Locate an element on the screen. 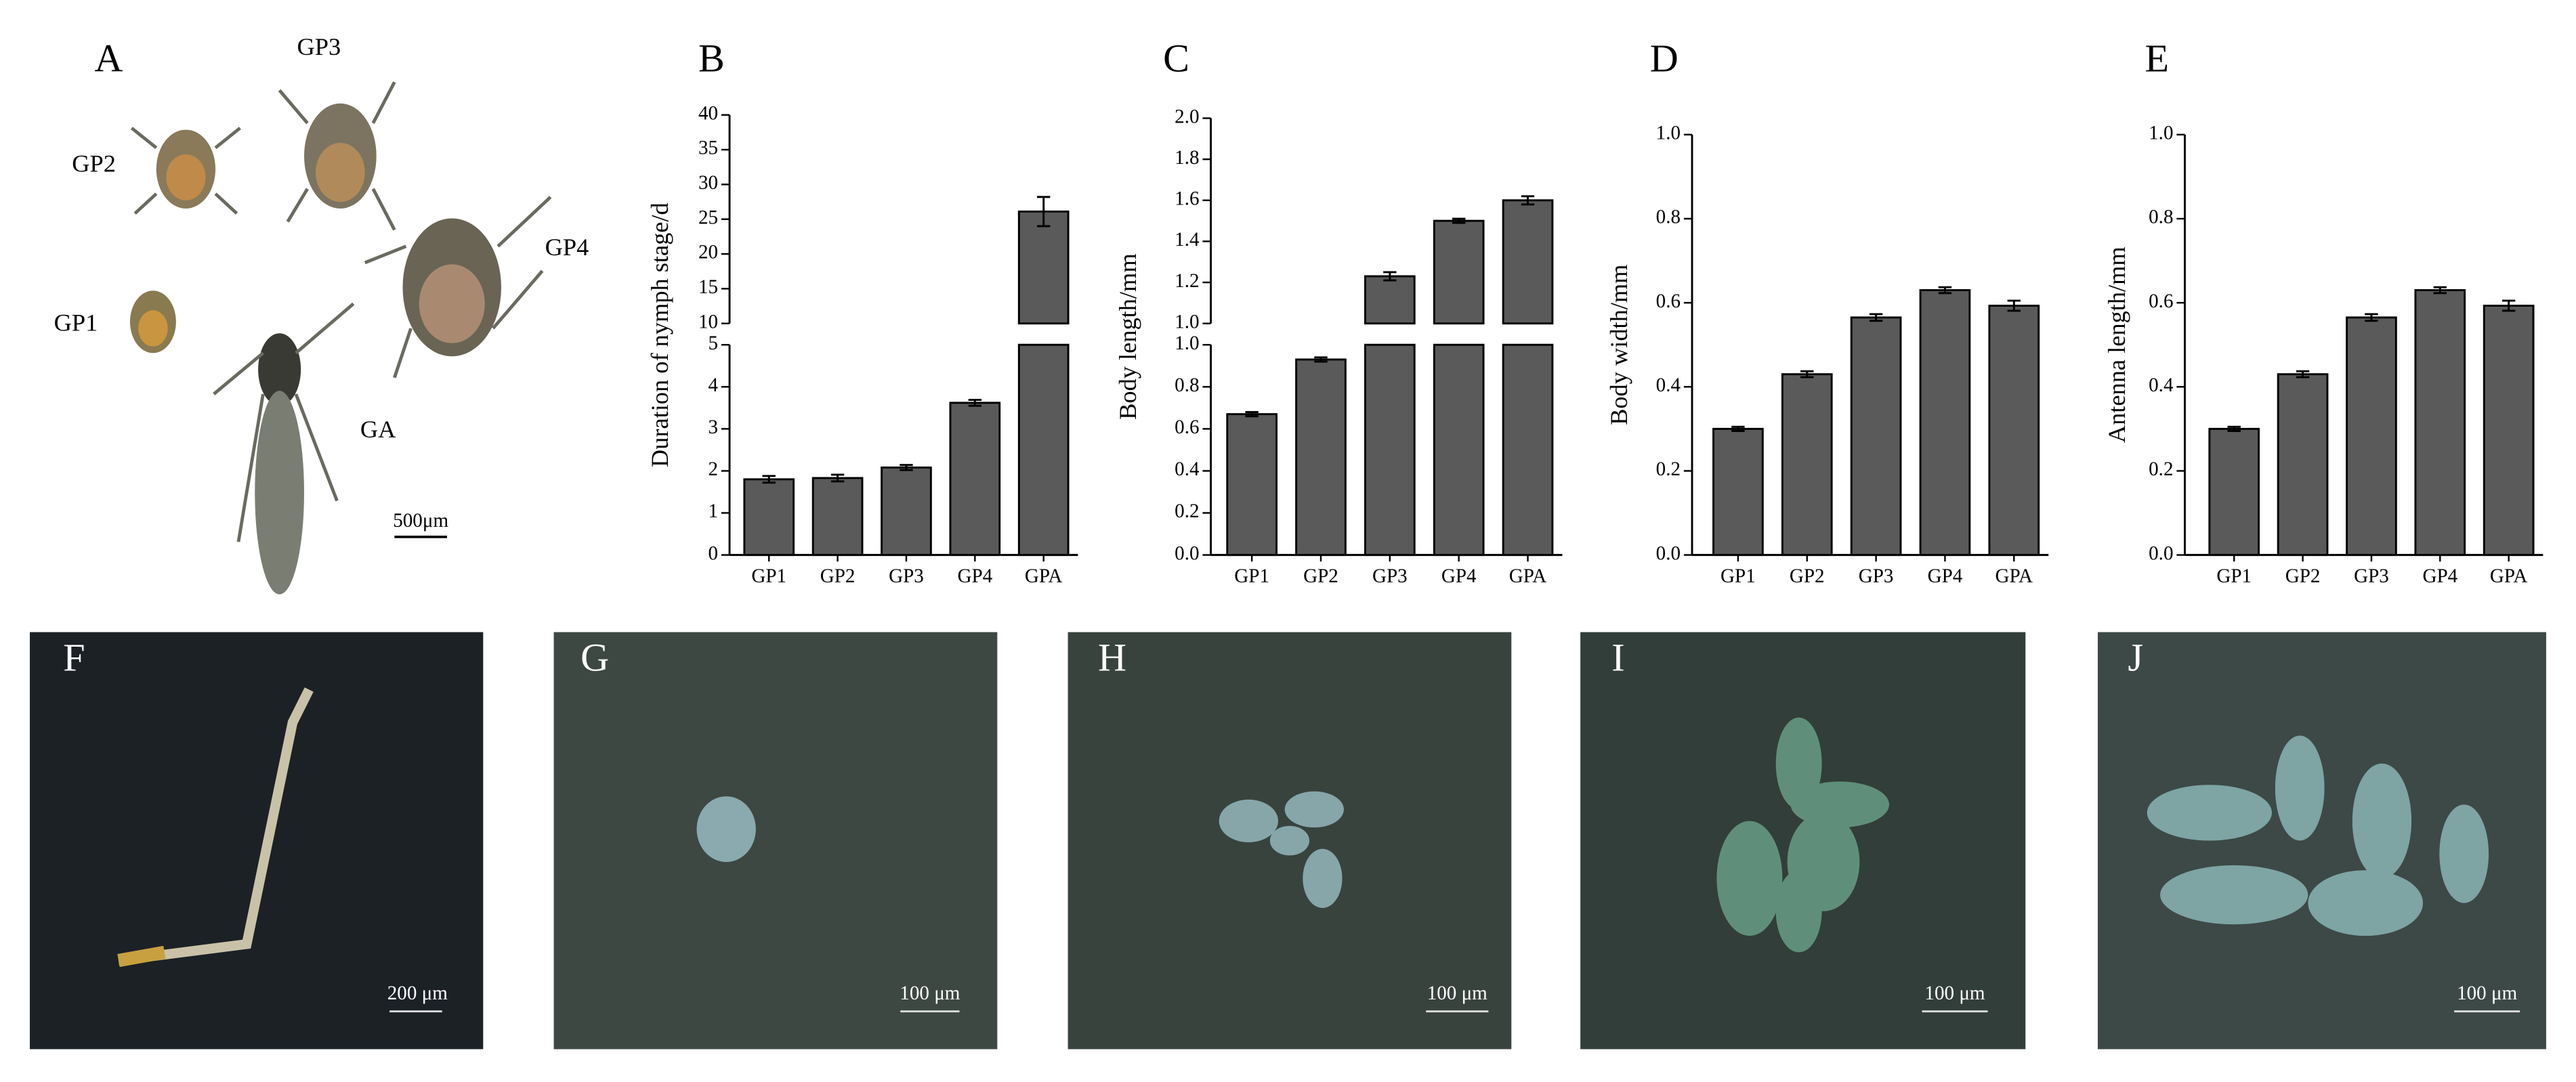 The width and height of the screenshot is (2576, 1082). y-tick-label: 40 is located at coordinates (708, 113).